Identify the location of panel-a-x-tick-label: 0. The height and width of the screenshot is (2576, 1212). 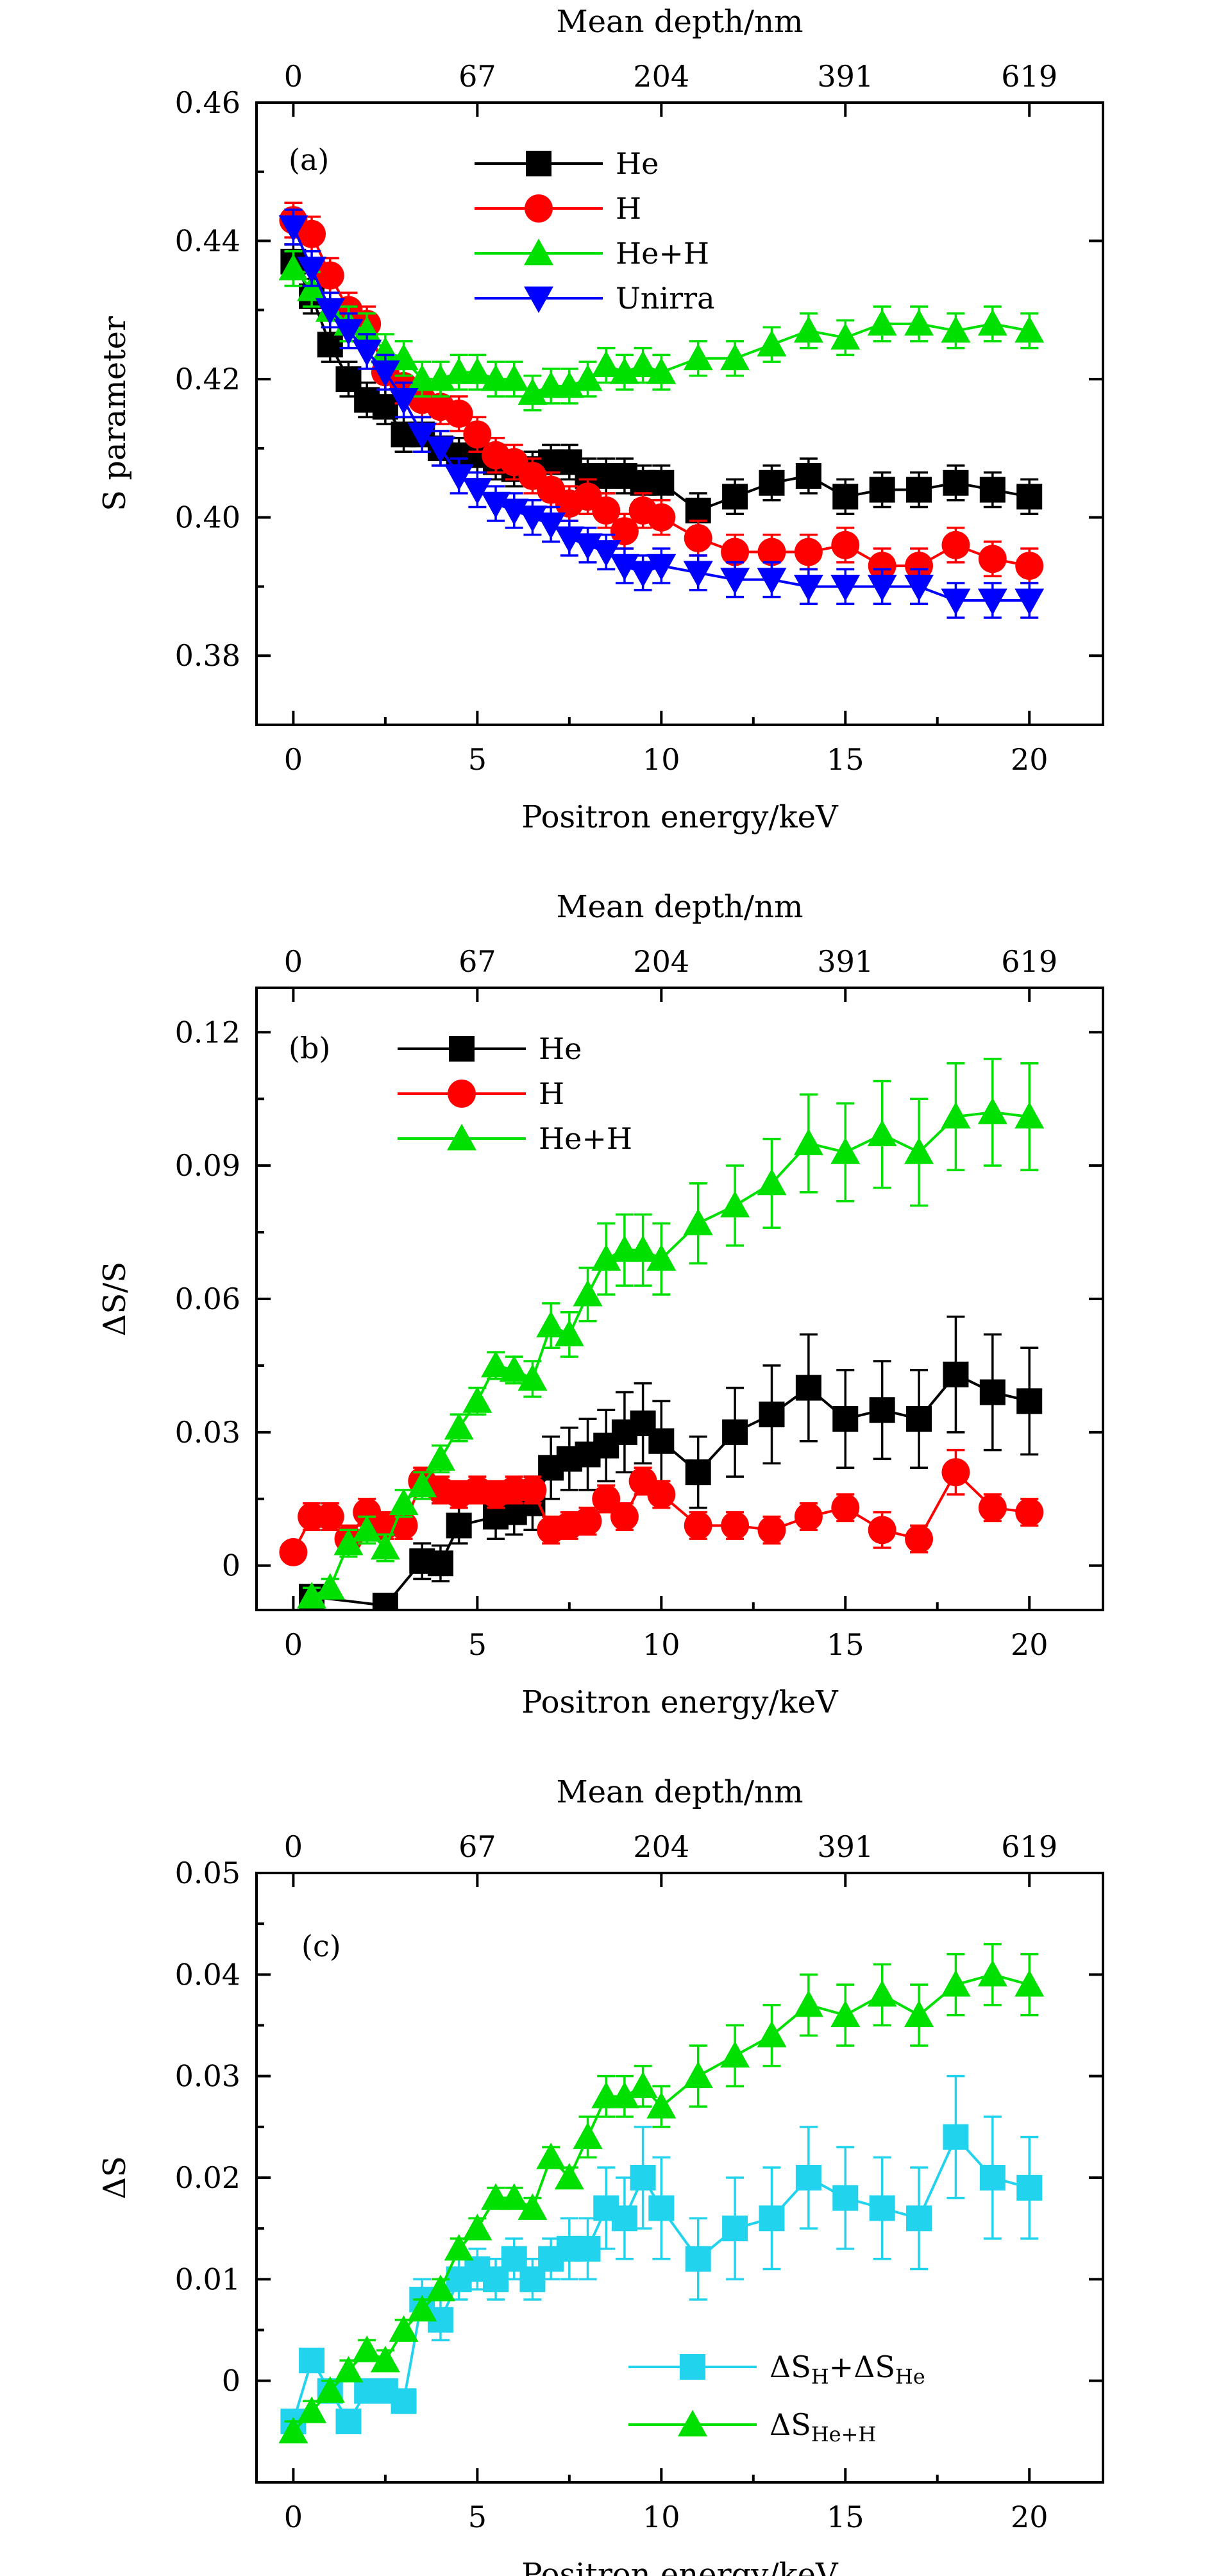
(293, 759).